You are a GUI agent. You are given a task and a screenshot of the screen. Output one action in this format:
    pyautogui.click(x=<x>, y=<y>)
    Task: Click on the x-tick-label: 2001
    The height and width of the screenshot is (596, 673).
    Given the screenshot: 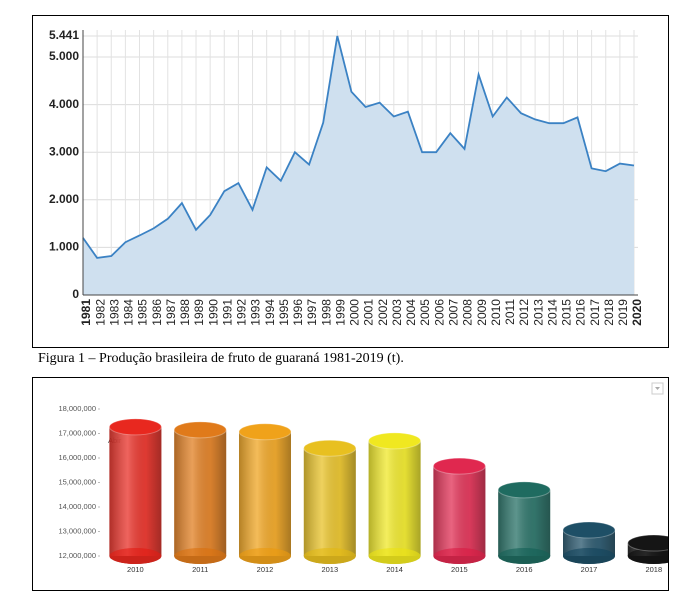 What is the action you would take?
    pyautogui.click(x=369, y=312)
    